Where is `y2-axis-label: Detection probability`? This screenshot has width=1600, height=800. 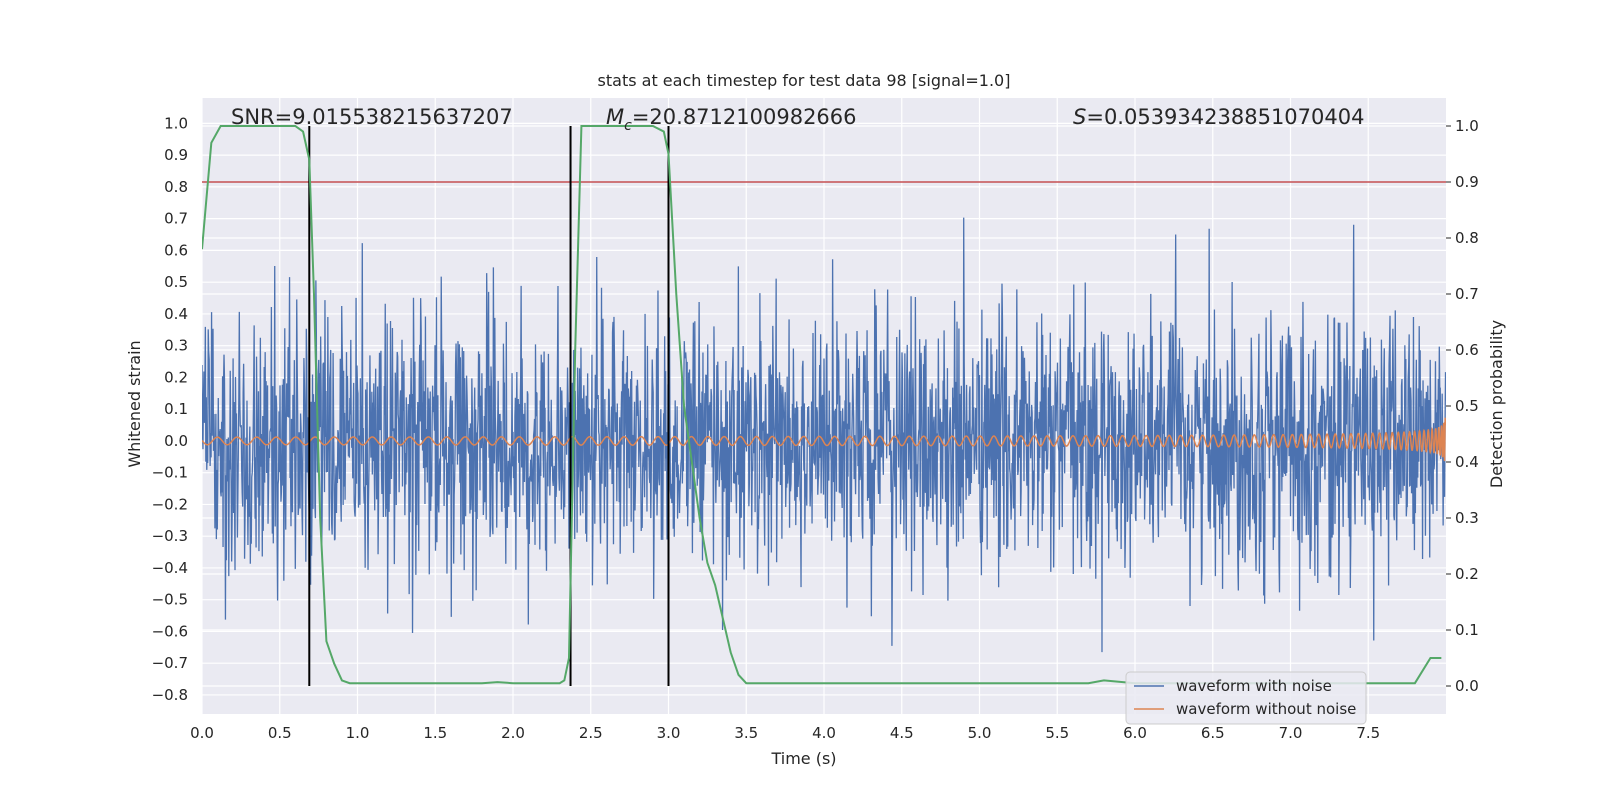 y2-axis-label: Detection probability is located at coordinates (1496, 404).